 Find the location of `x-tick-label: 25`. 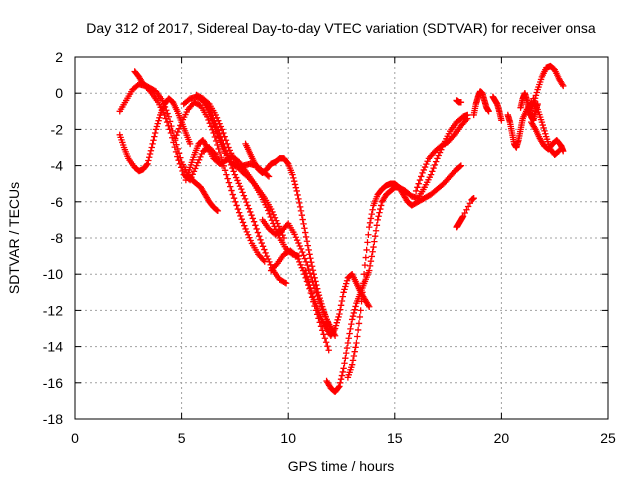

x-tick-label: 25 is located at coordinates (608, 438).